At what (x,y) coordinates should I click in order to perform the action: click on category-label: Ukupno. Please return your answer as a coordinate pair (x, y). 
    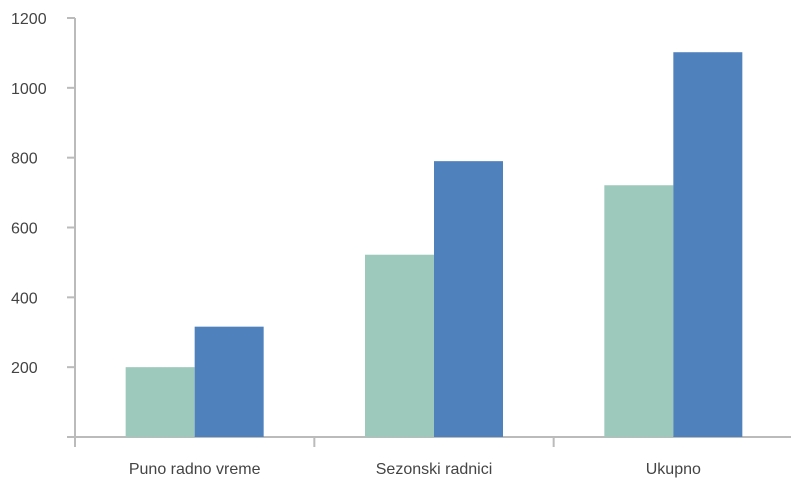
    Looking at the image, I should click on (673, 469).